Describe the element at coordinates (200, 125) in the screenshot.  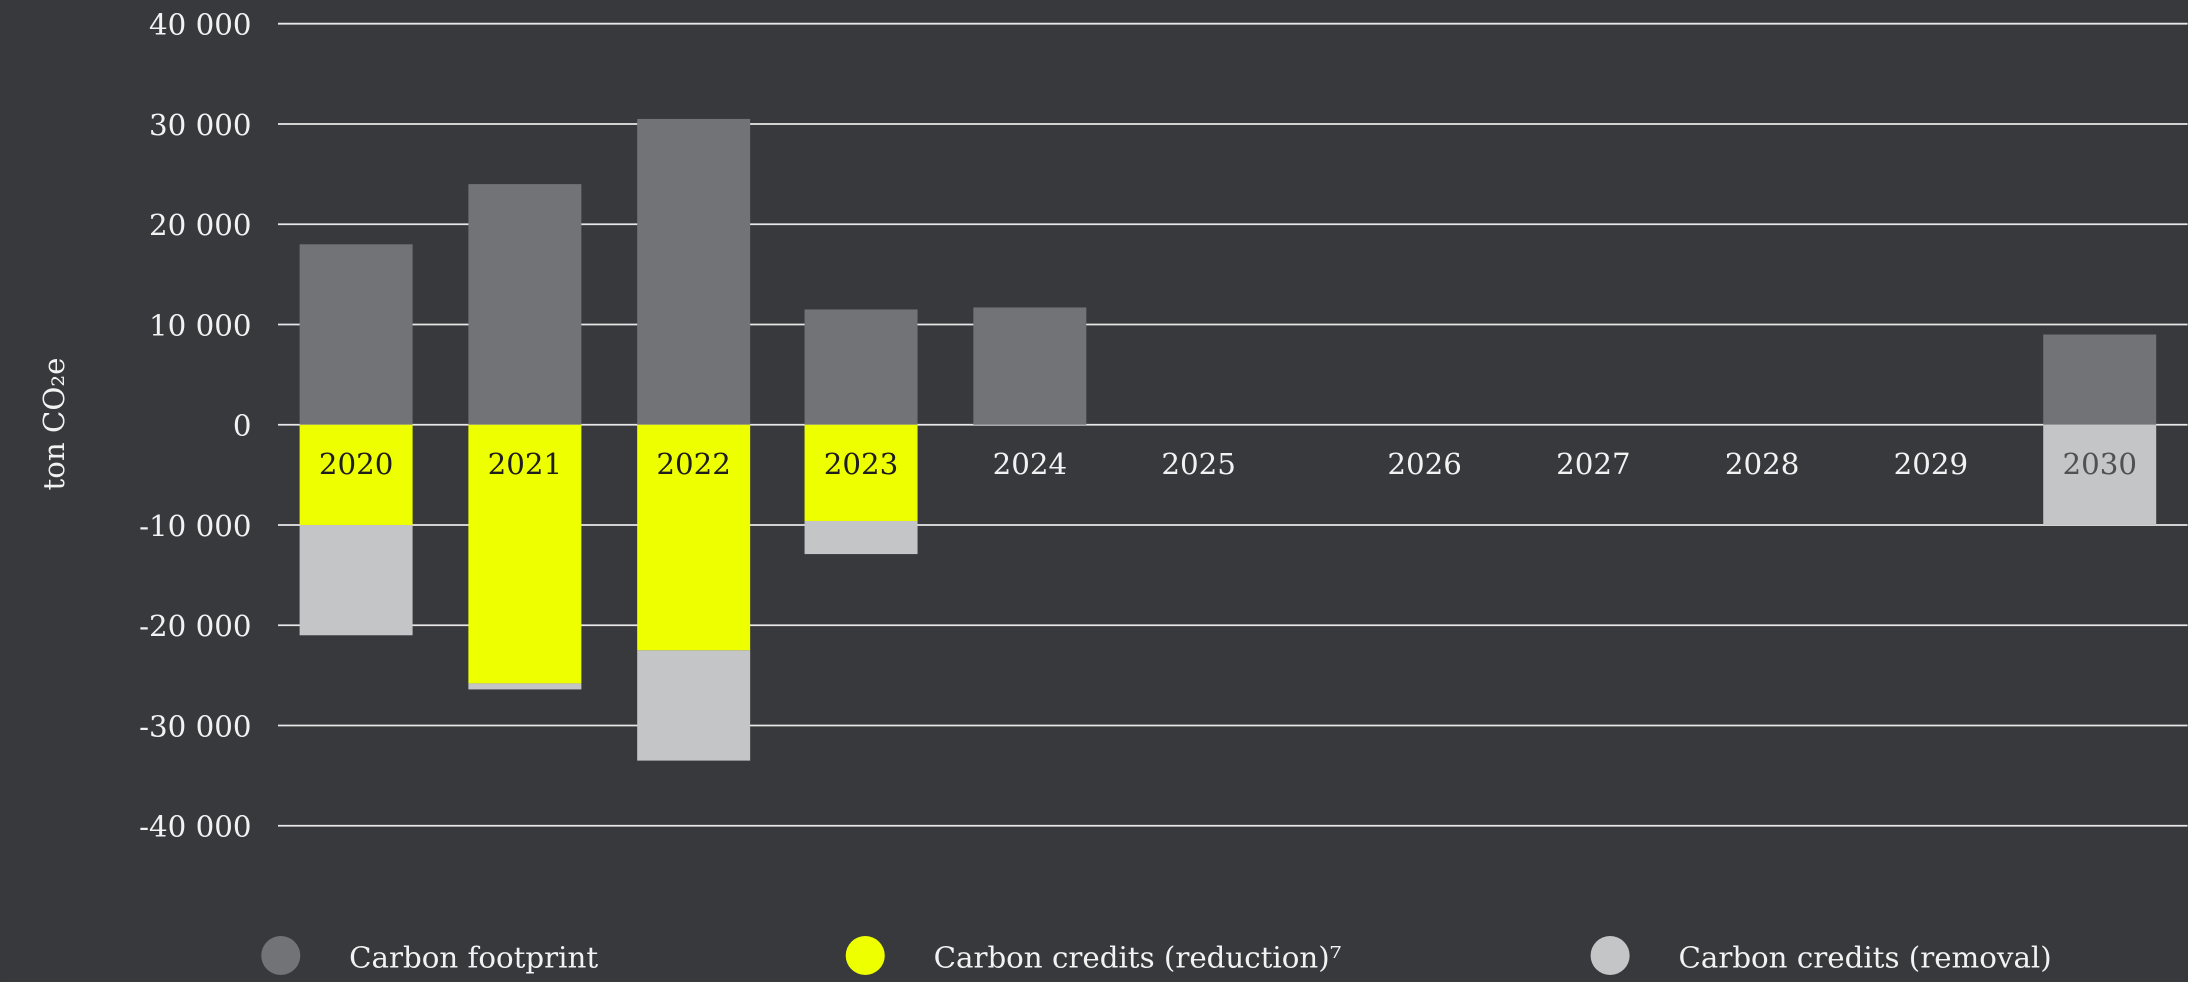
I see `y-tick-label: 30 000` at that location.